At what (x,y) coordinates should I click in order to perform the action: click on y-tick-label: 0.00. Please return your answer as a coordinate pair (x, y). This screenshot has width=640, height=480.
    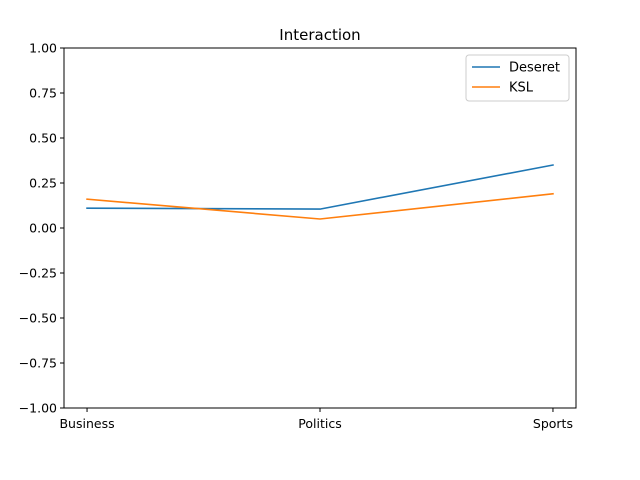
    Looking at the image, I should click on (43, 228).